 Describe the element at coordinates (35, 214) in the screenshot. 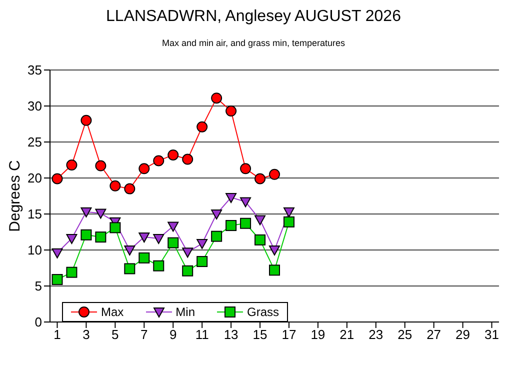

I see `y-tick-label: 15` at that location.